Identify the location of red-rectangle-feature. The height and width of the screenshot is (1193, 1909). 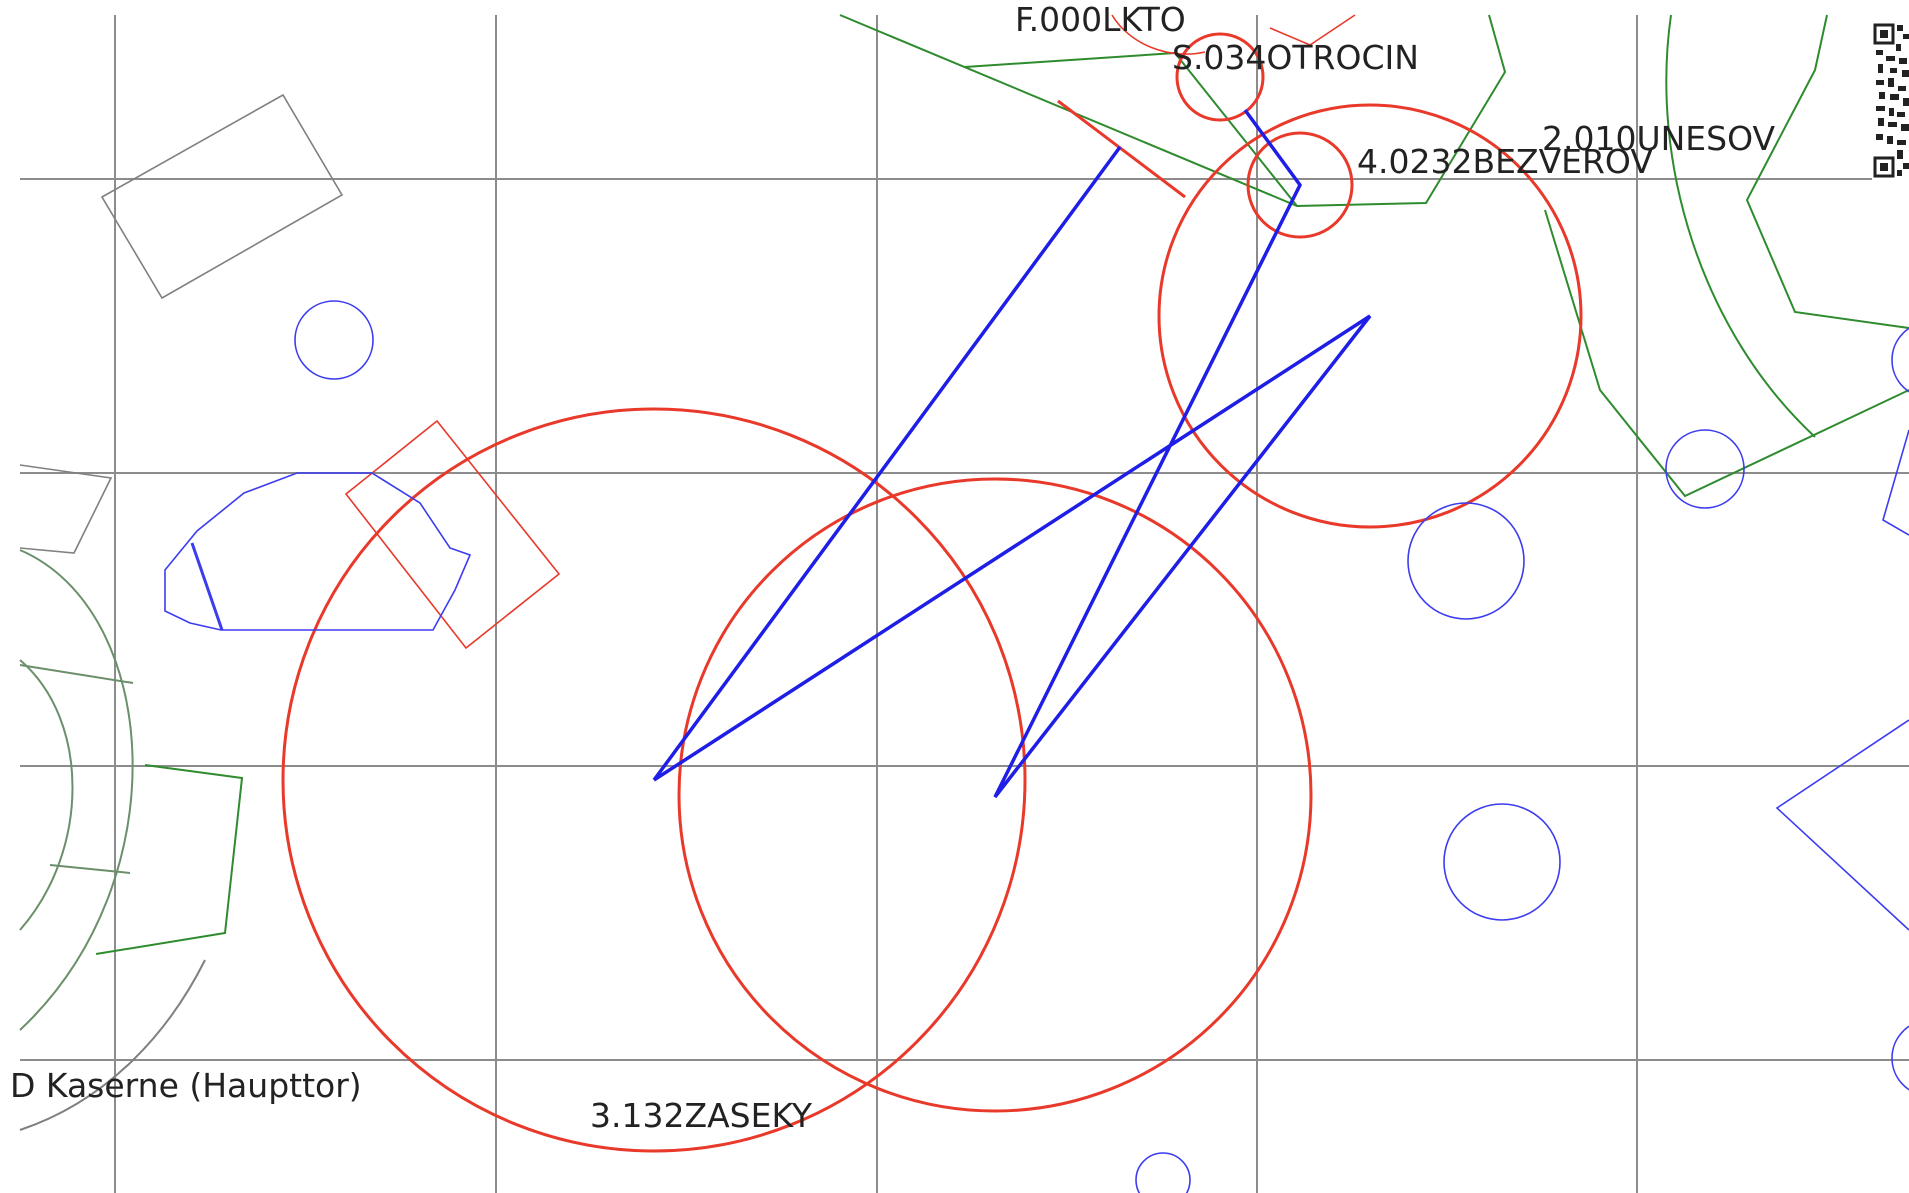
(452, 534).